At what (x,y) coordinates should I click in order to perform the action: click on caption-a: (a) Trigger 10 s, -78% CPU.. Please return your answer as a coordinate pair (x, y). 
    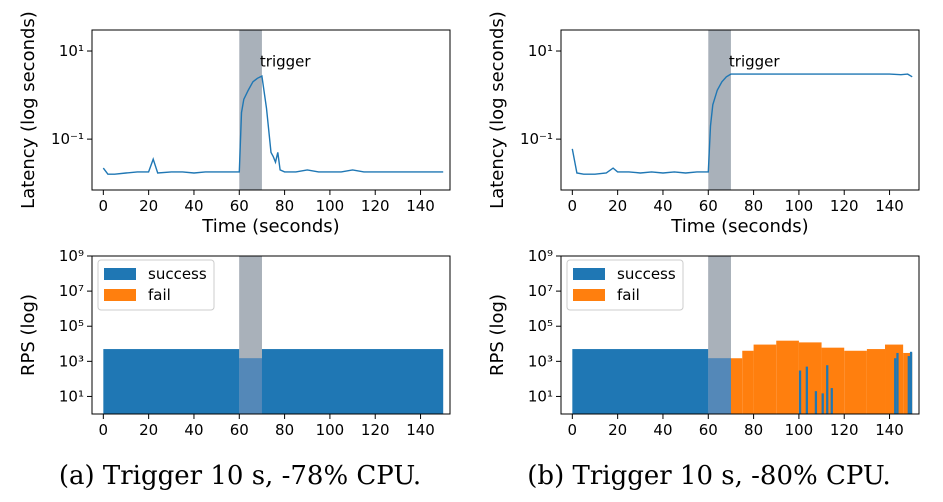
    Looking at the image, I should click on (240, 476).